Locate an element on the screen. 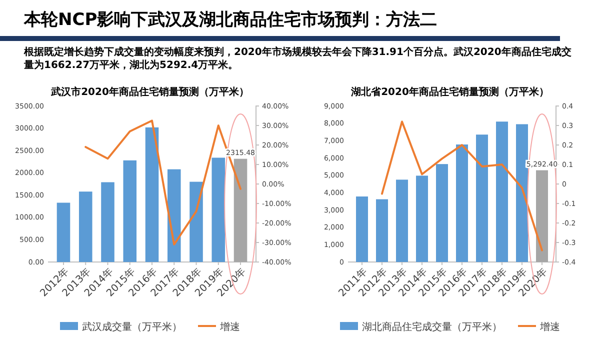  legend-label: 湖北商品住宅成交量（万平米） is located at coordinates (432, 327).